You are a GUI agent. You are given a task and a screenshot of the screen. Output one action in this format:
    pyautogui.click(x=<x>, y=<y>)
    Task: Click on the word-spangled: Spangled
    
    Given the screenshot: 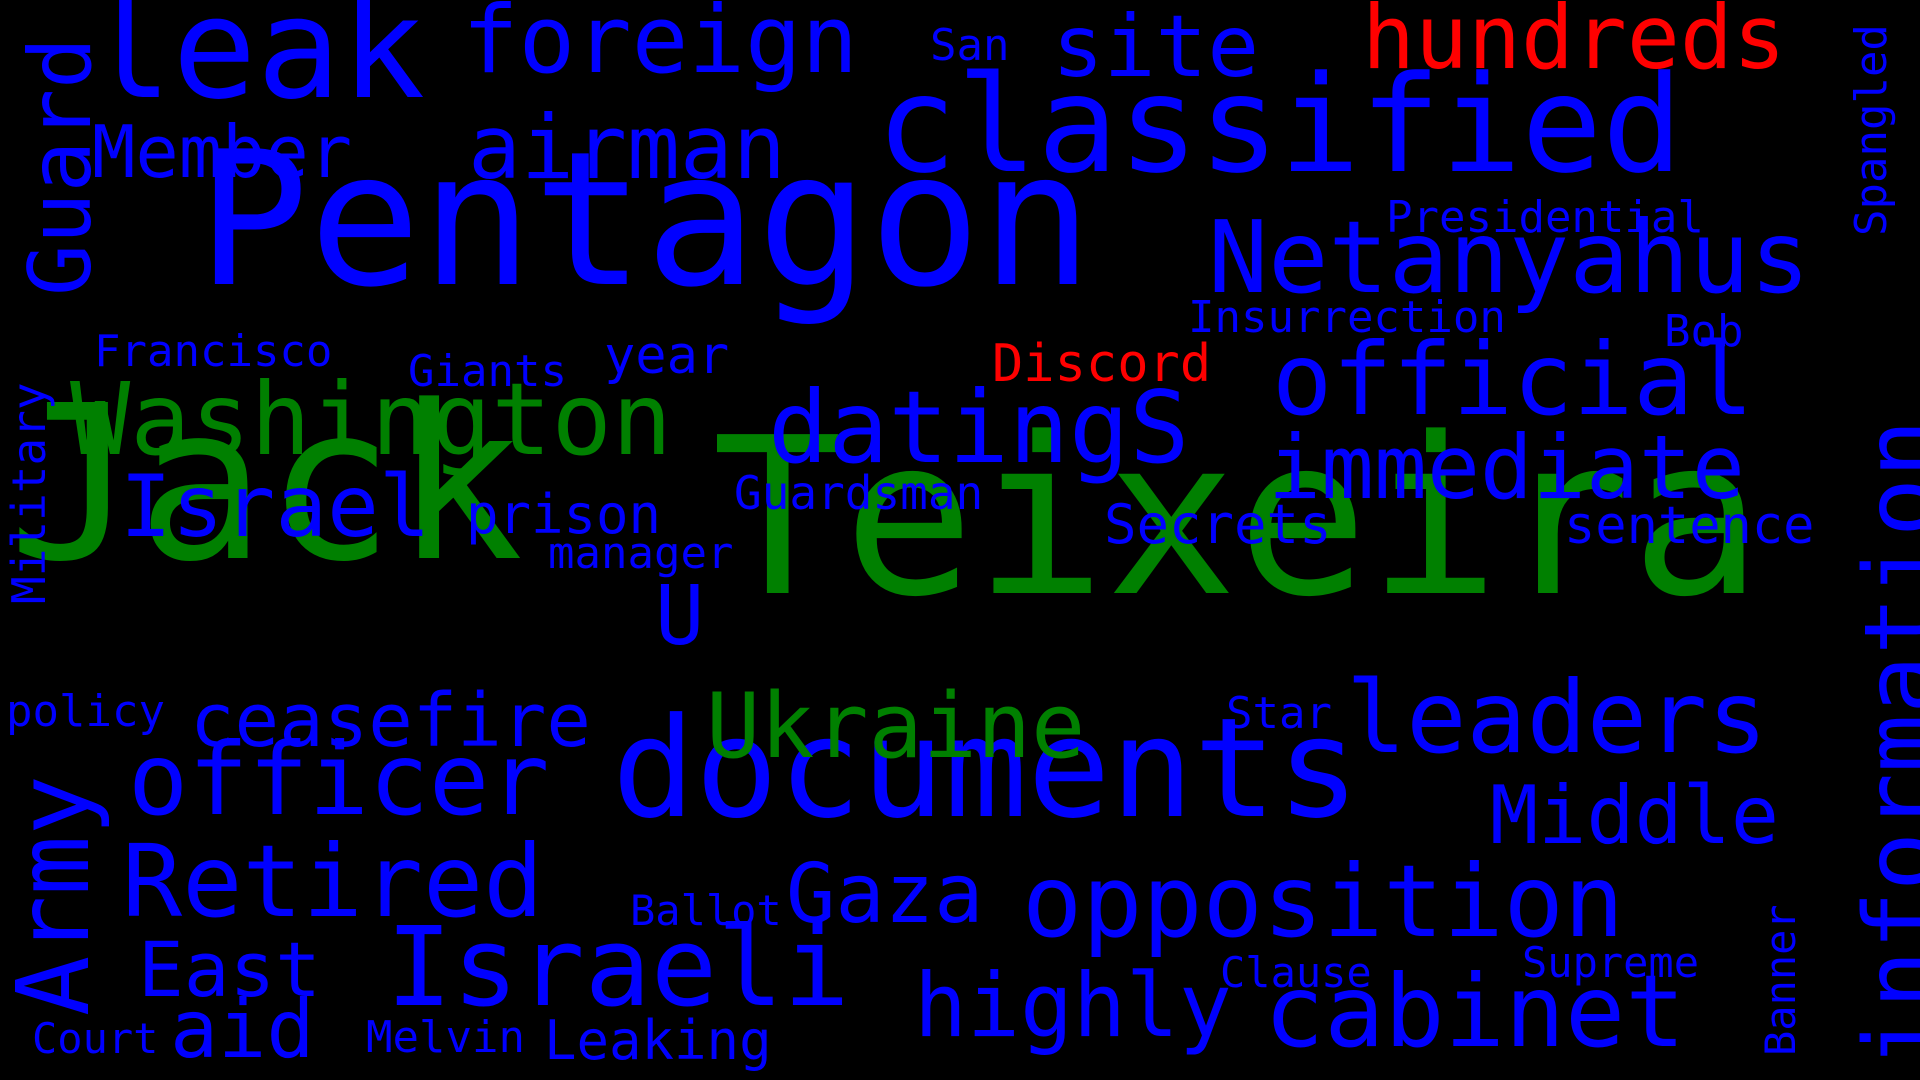 What is the action you would take?
    pyautogui.click(x=1871, y=130)
    